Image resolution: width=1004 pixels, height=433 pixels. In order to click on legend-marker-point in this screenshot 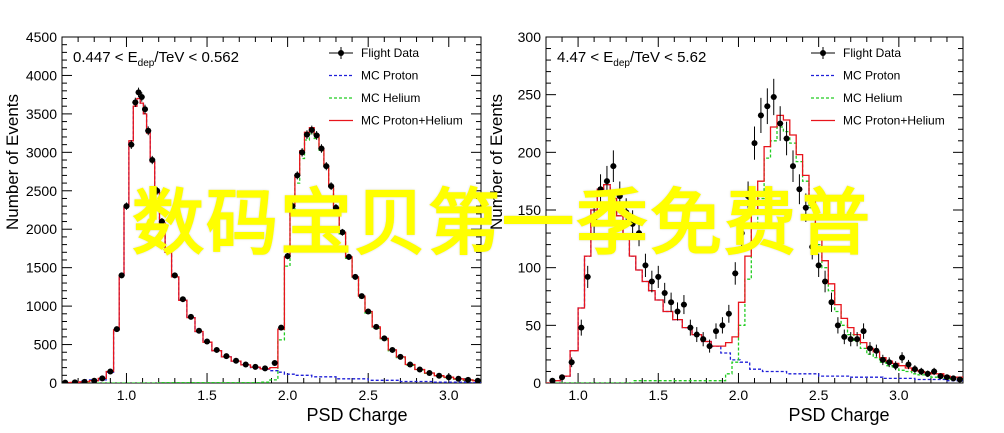, I will do `click(823, 53)`.